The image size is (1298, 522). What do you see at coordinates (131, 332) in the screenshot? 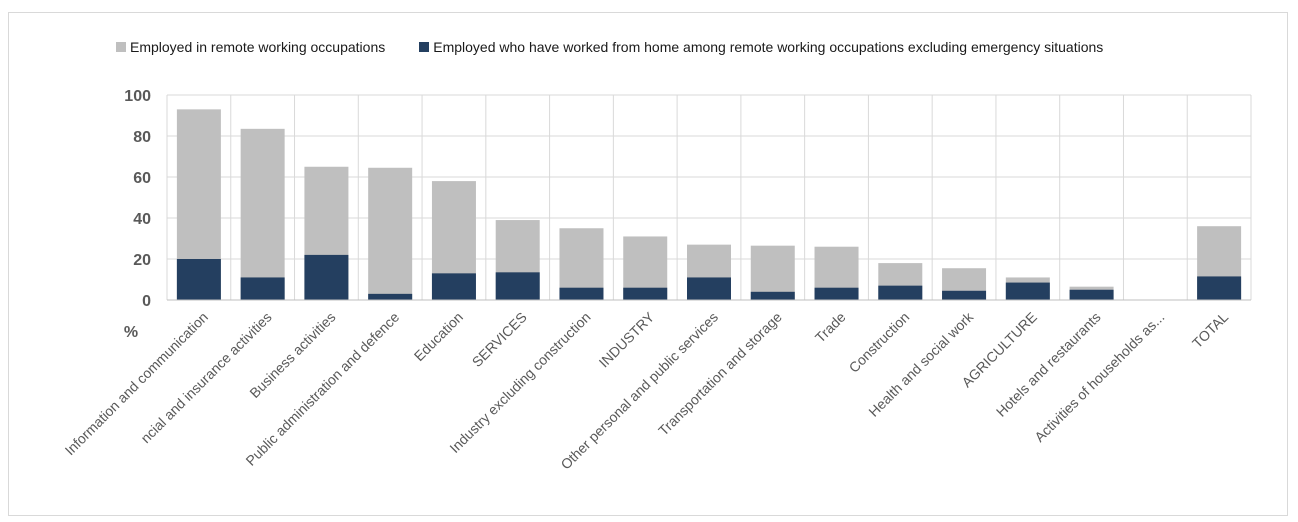
I see `y-axis-unit-label: %` at bounding box center [131, 332].